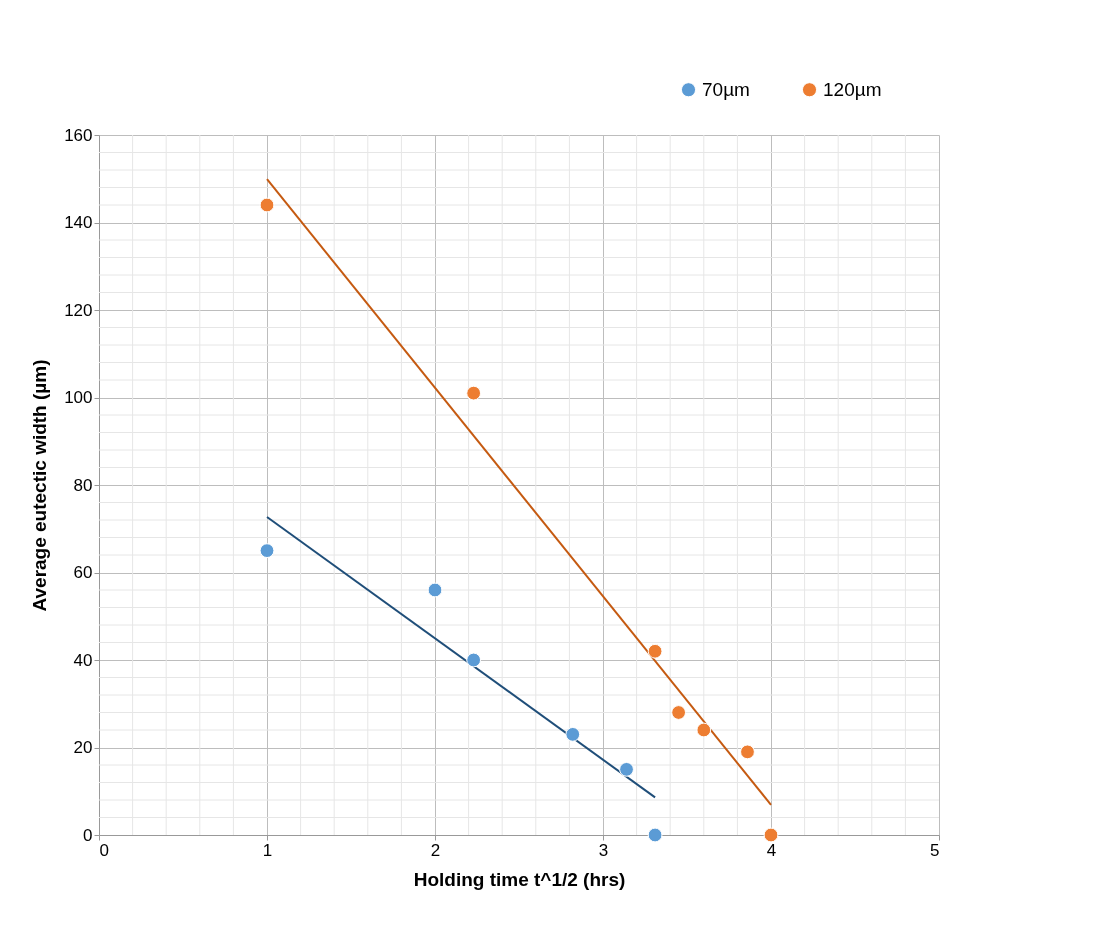  I want to click on x-tick-label: 3, so click(603, 850).